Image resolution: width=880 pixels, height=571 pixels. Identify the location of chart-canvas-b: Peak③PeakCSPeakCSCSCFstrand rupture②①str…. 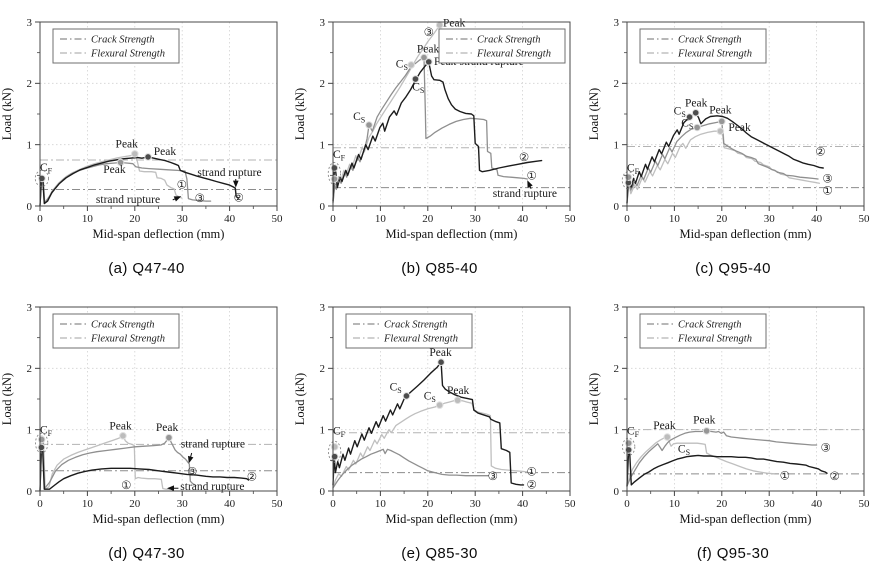
(435, 129).